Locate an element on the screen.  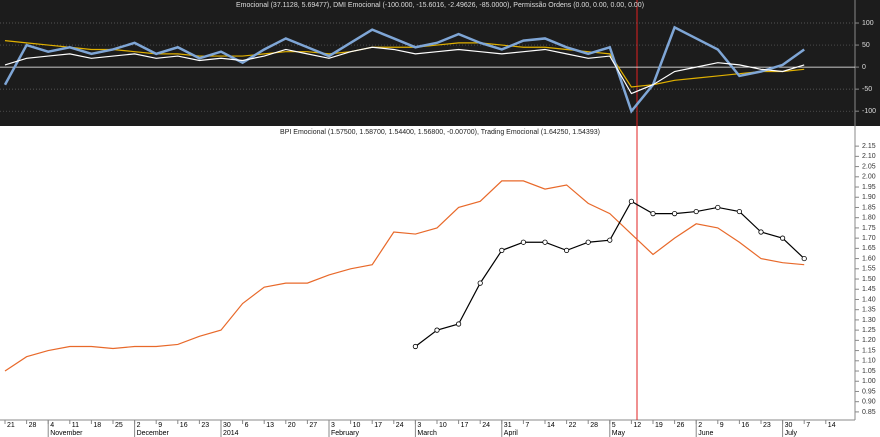
x-tick-label: 27 is located at coordinates (313, 425).